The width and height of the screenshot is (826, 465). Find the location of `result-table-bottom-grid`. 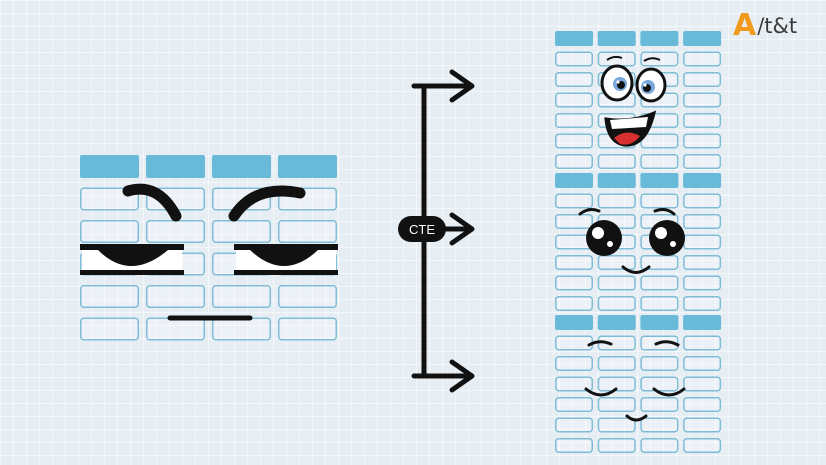

result-table-bottom-grid is located at coordinates (638, 384).